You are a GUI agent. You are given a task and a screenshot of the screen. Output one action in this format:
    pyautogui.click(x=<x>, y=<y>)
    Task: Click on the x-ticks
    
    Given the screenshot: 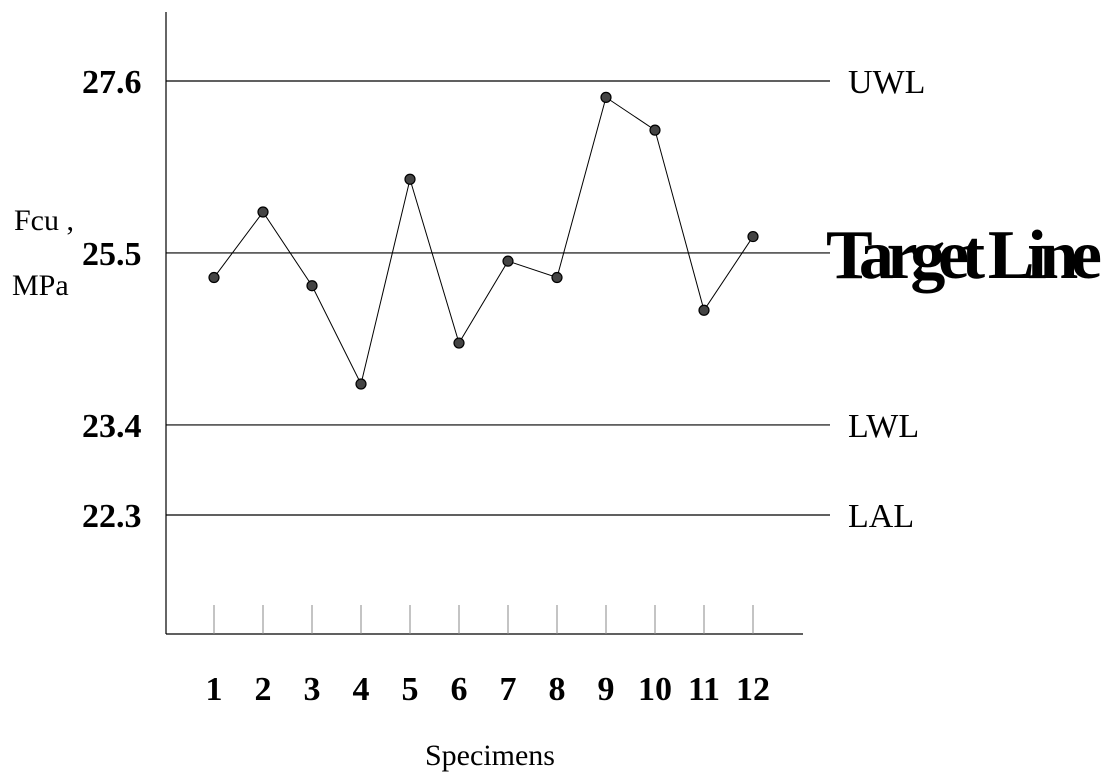 What is the action you would take?
    pyautogui.click(x=483, y=619)
    